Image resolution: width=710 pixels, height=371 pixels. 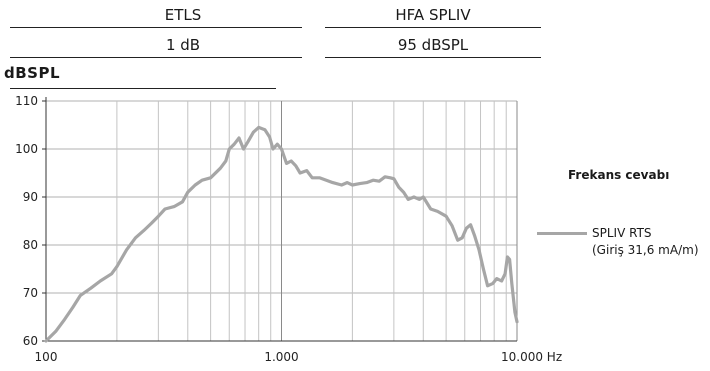 What do you see at coordinates (622, 233) in the screenshot?
I see `legend-series-name: SPLIV RTS` at bounding box center [622, 233].